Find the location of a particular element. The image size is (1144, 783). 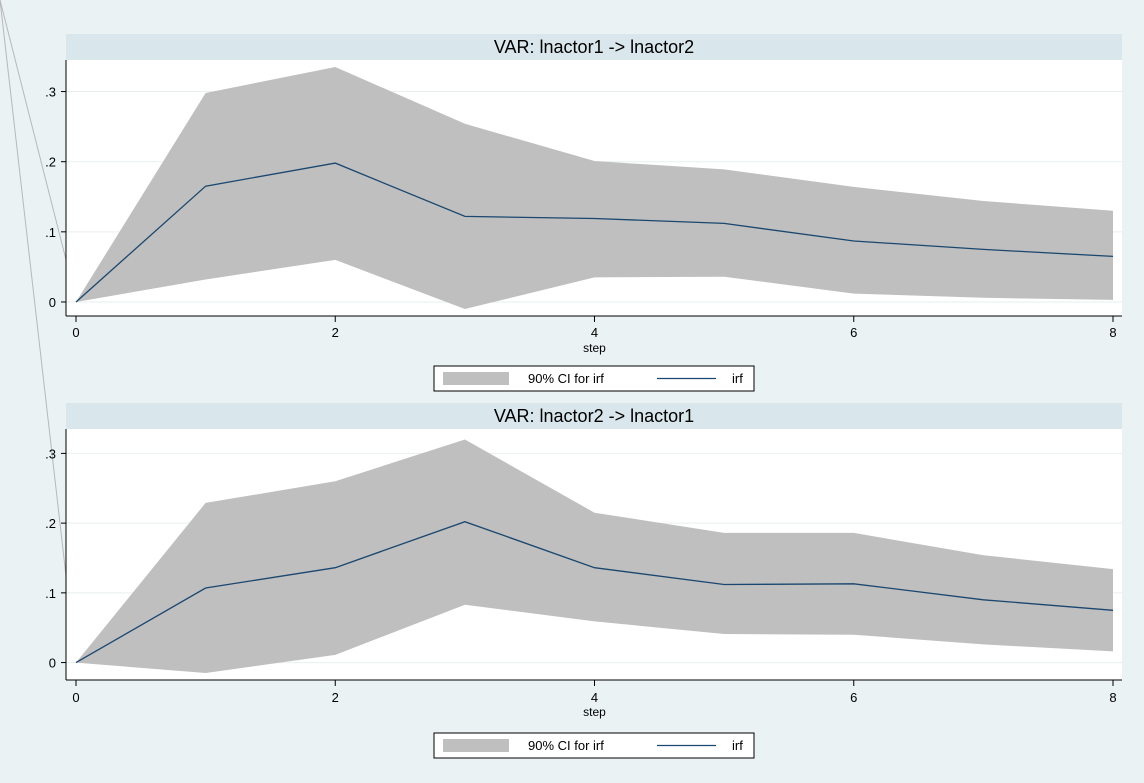

chart-title: VAR: lnactor2 -> lnactor1 is located at coordinates (594, 416).